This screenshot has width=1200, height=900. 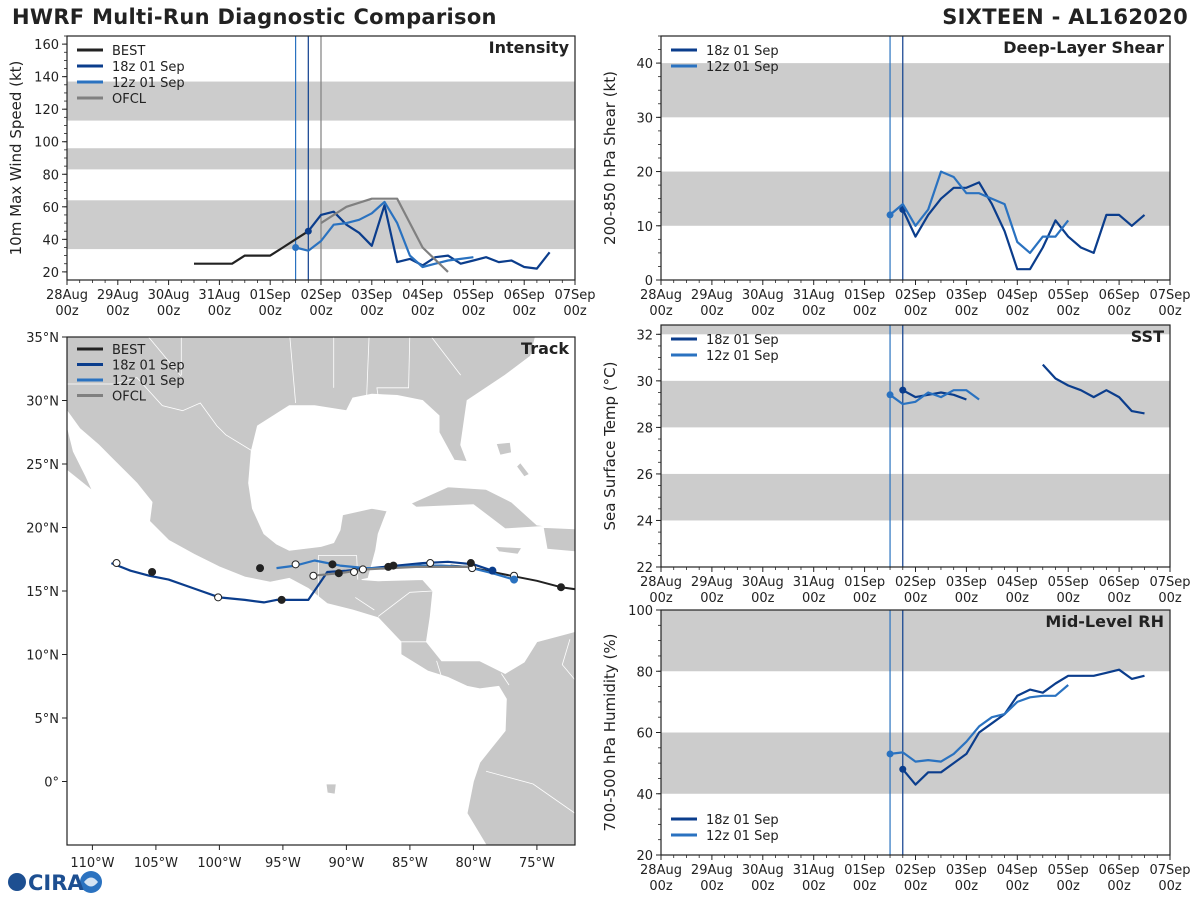 What do you see at coordinates (479, 508) in the screenshot?
I see `land-cuba` at bounding box center [479, 508].